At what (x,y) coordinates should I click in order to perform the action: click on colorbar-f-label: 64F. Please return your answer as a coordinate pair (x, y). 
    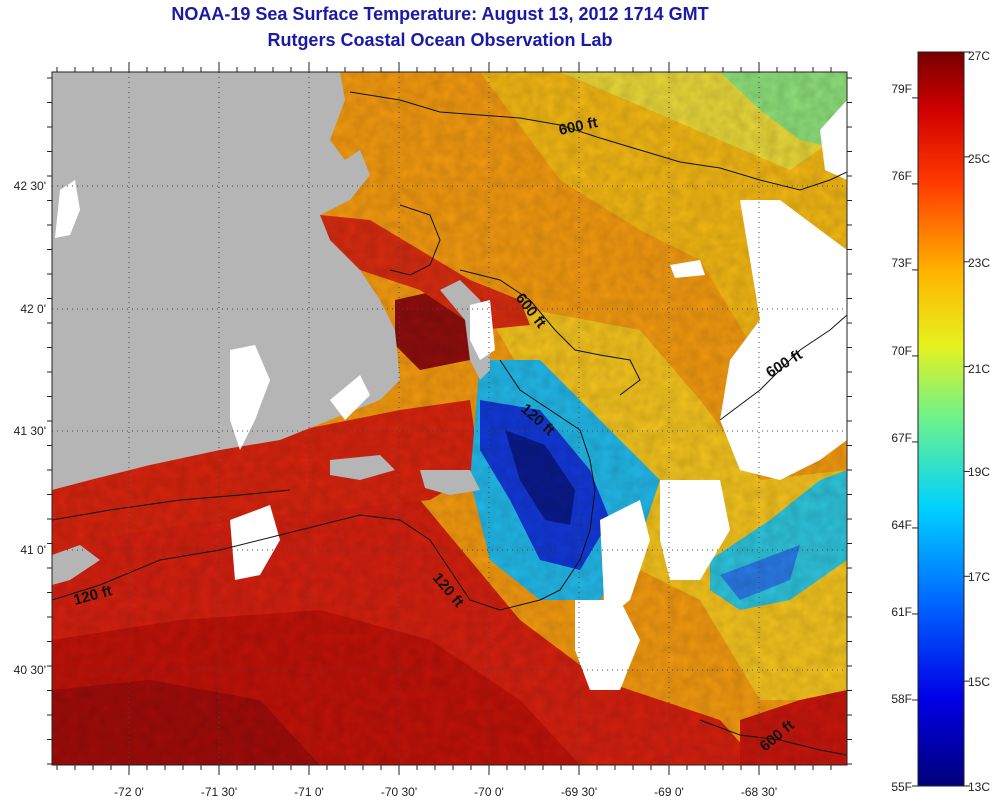
    Looking at the image, I should click on (901, 525).